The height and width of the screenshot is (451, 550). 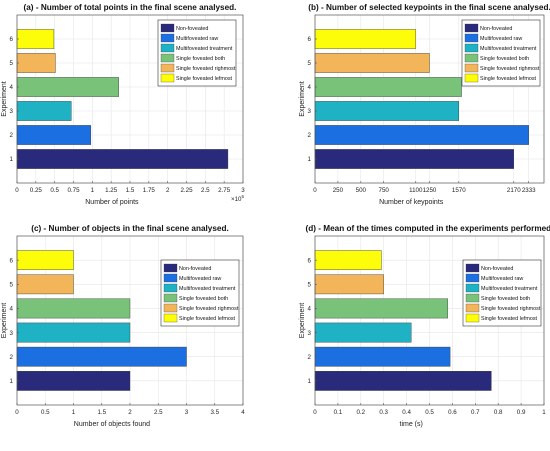 I want to click on x-tick-label: 3.5, so click(x=214, y=412).